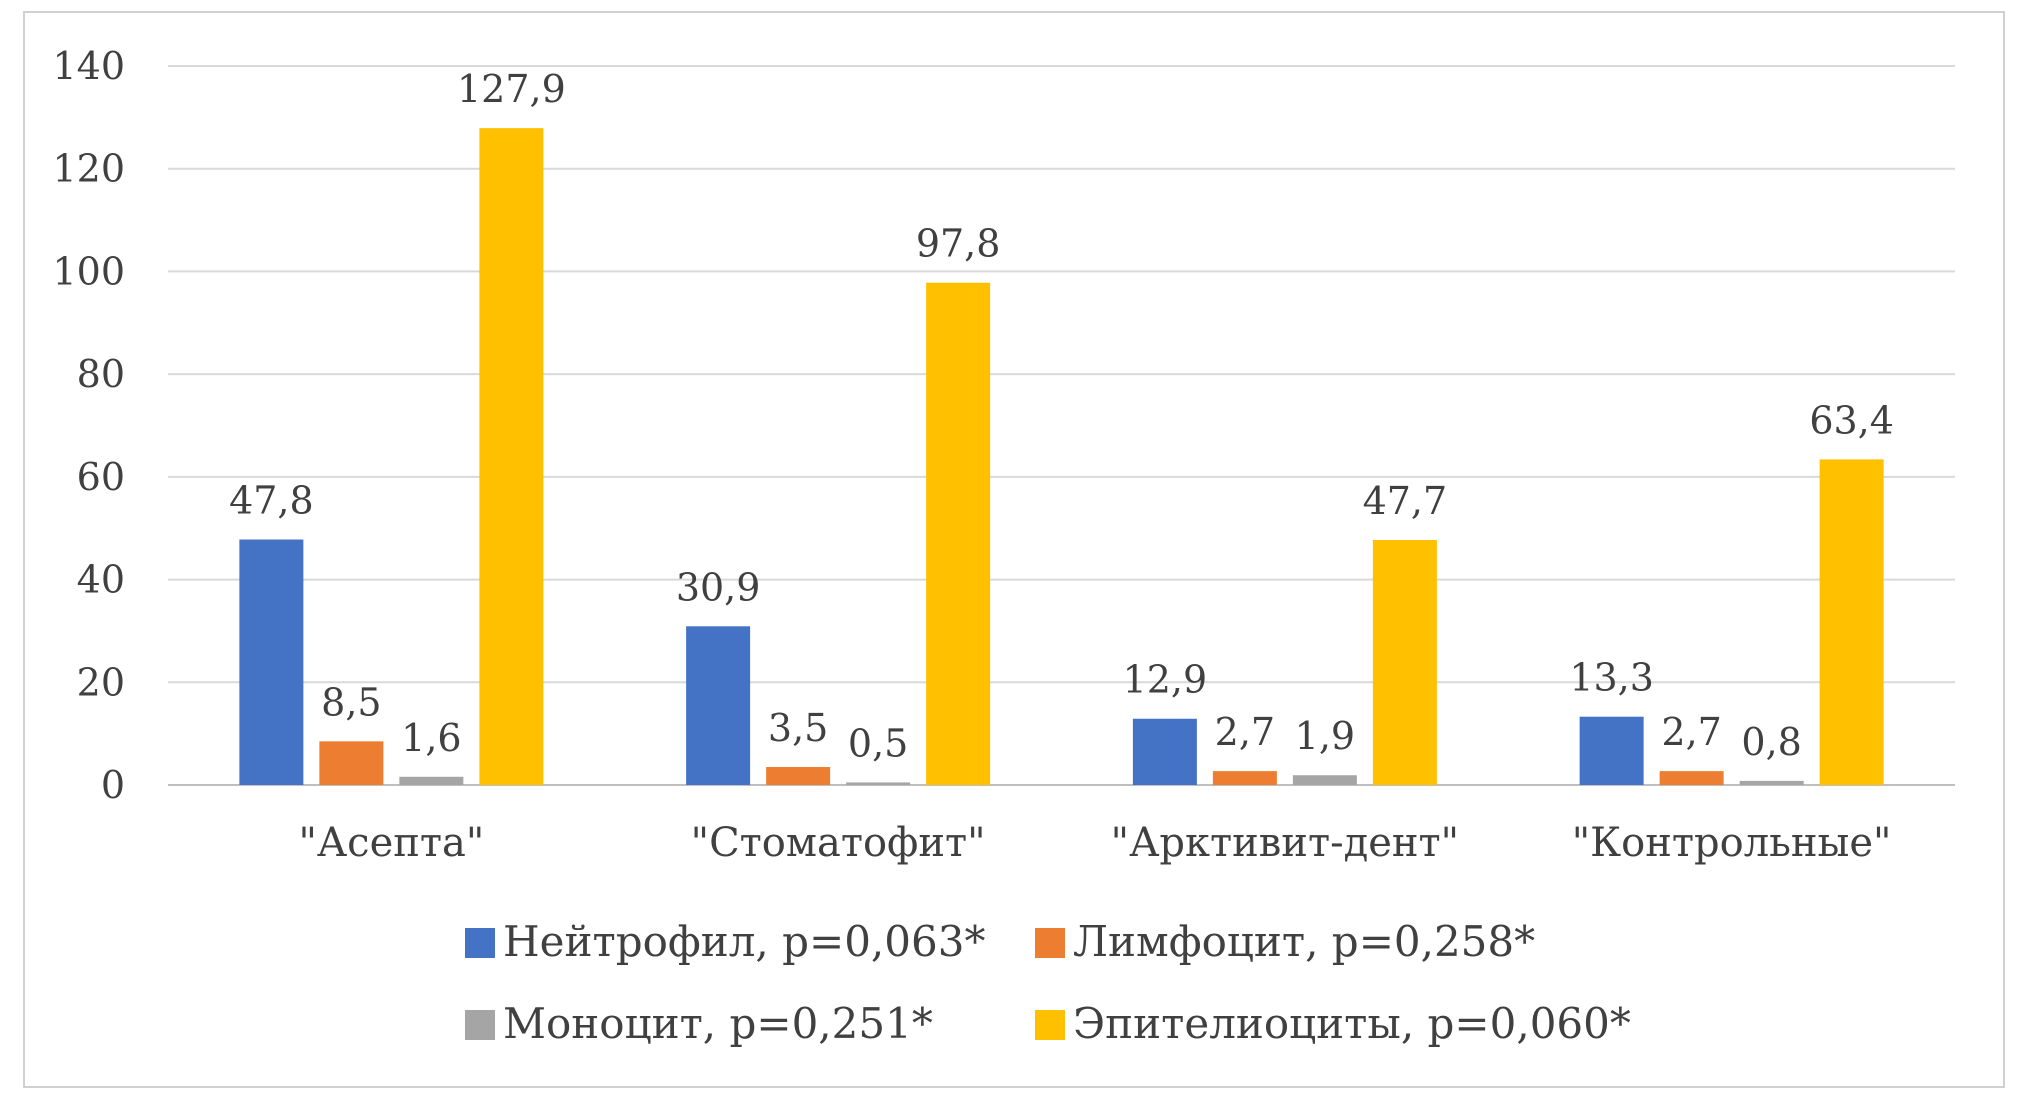  I want to click on data-label: 47,7, so click(1405, 501).